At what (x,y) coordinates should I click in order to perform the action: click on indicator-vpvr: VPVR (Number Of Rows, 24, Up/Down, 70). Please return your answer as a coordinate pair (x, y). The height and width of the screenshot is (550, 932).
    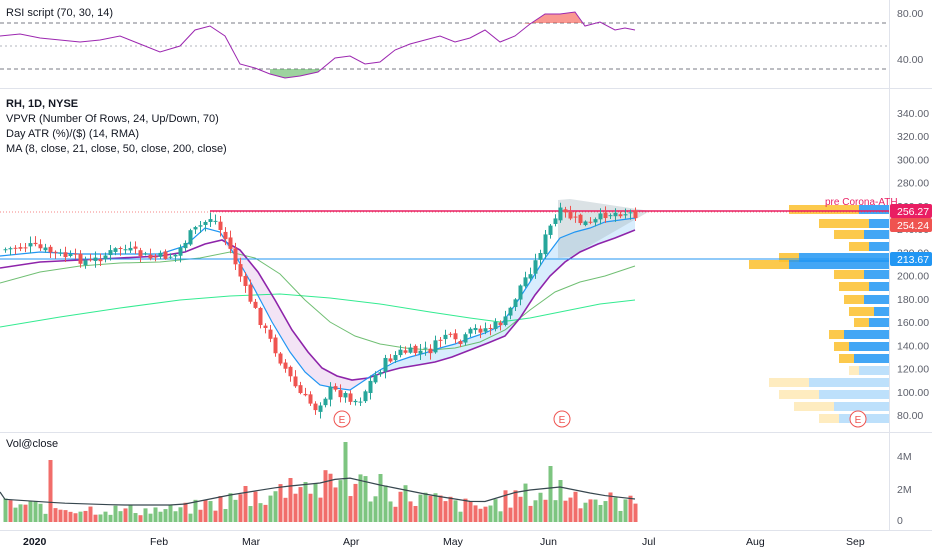
    Looking at the image, I should click on (112, 119).